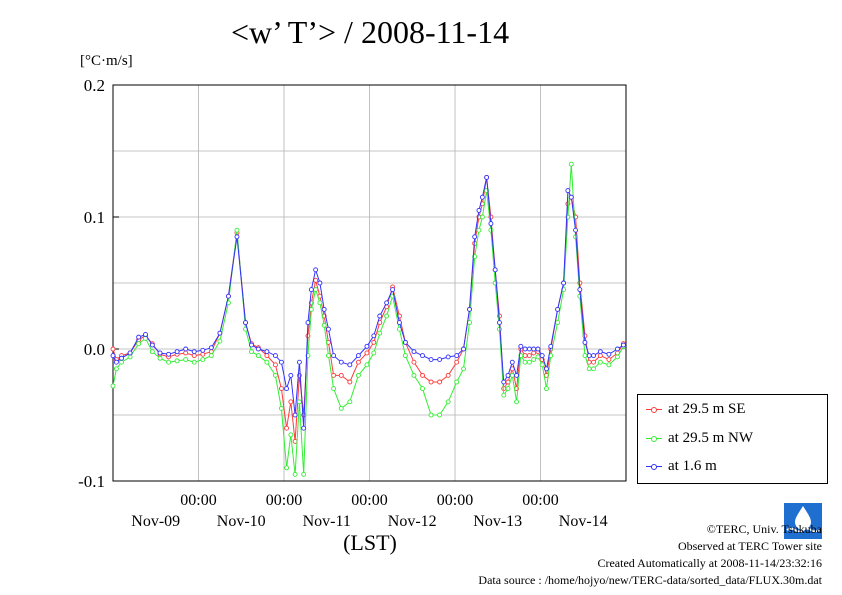 This screenshot has width=842, height=595. Describe the element at coordinates (696, 409) in the screenshot. I see `legend-item-se: at 29.5 m SE` at that location.